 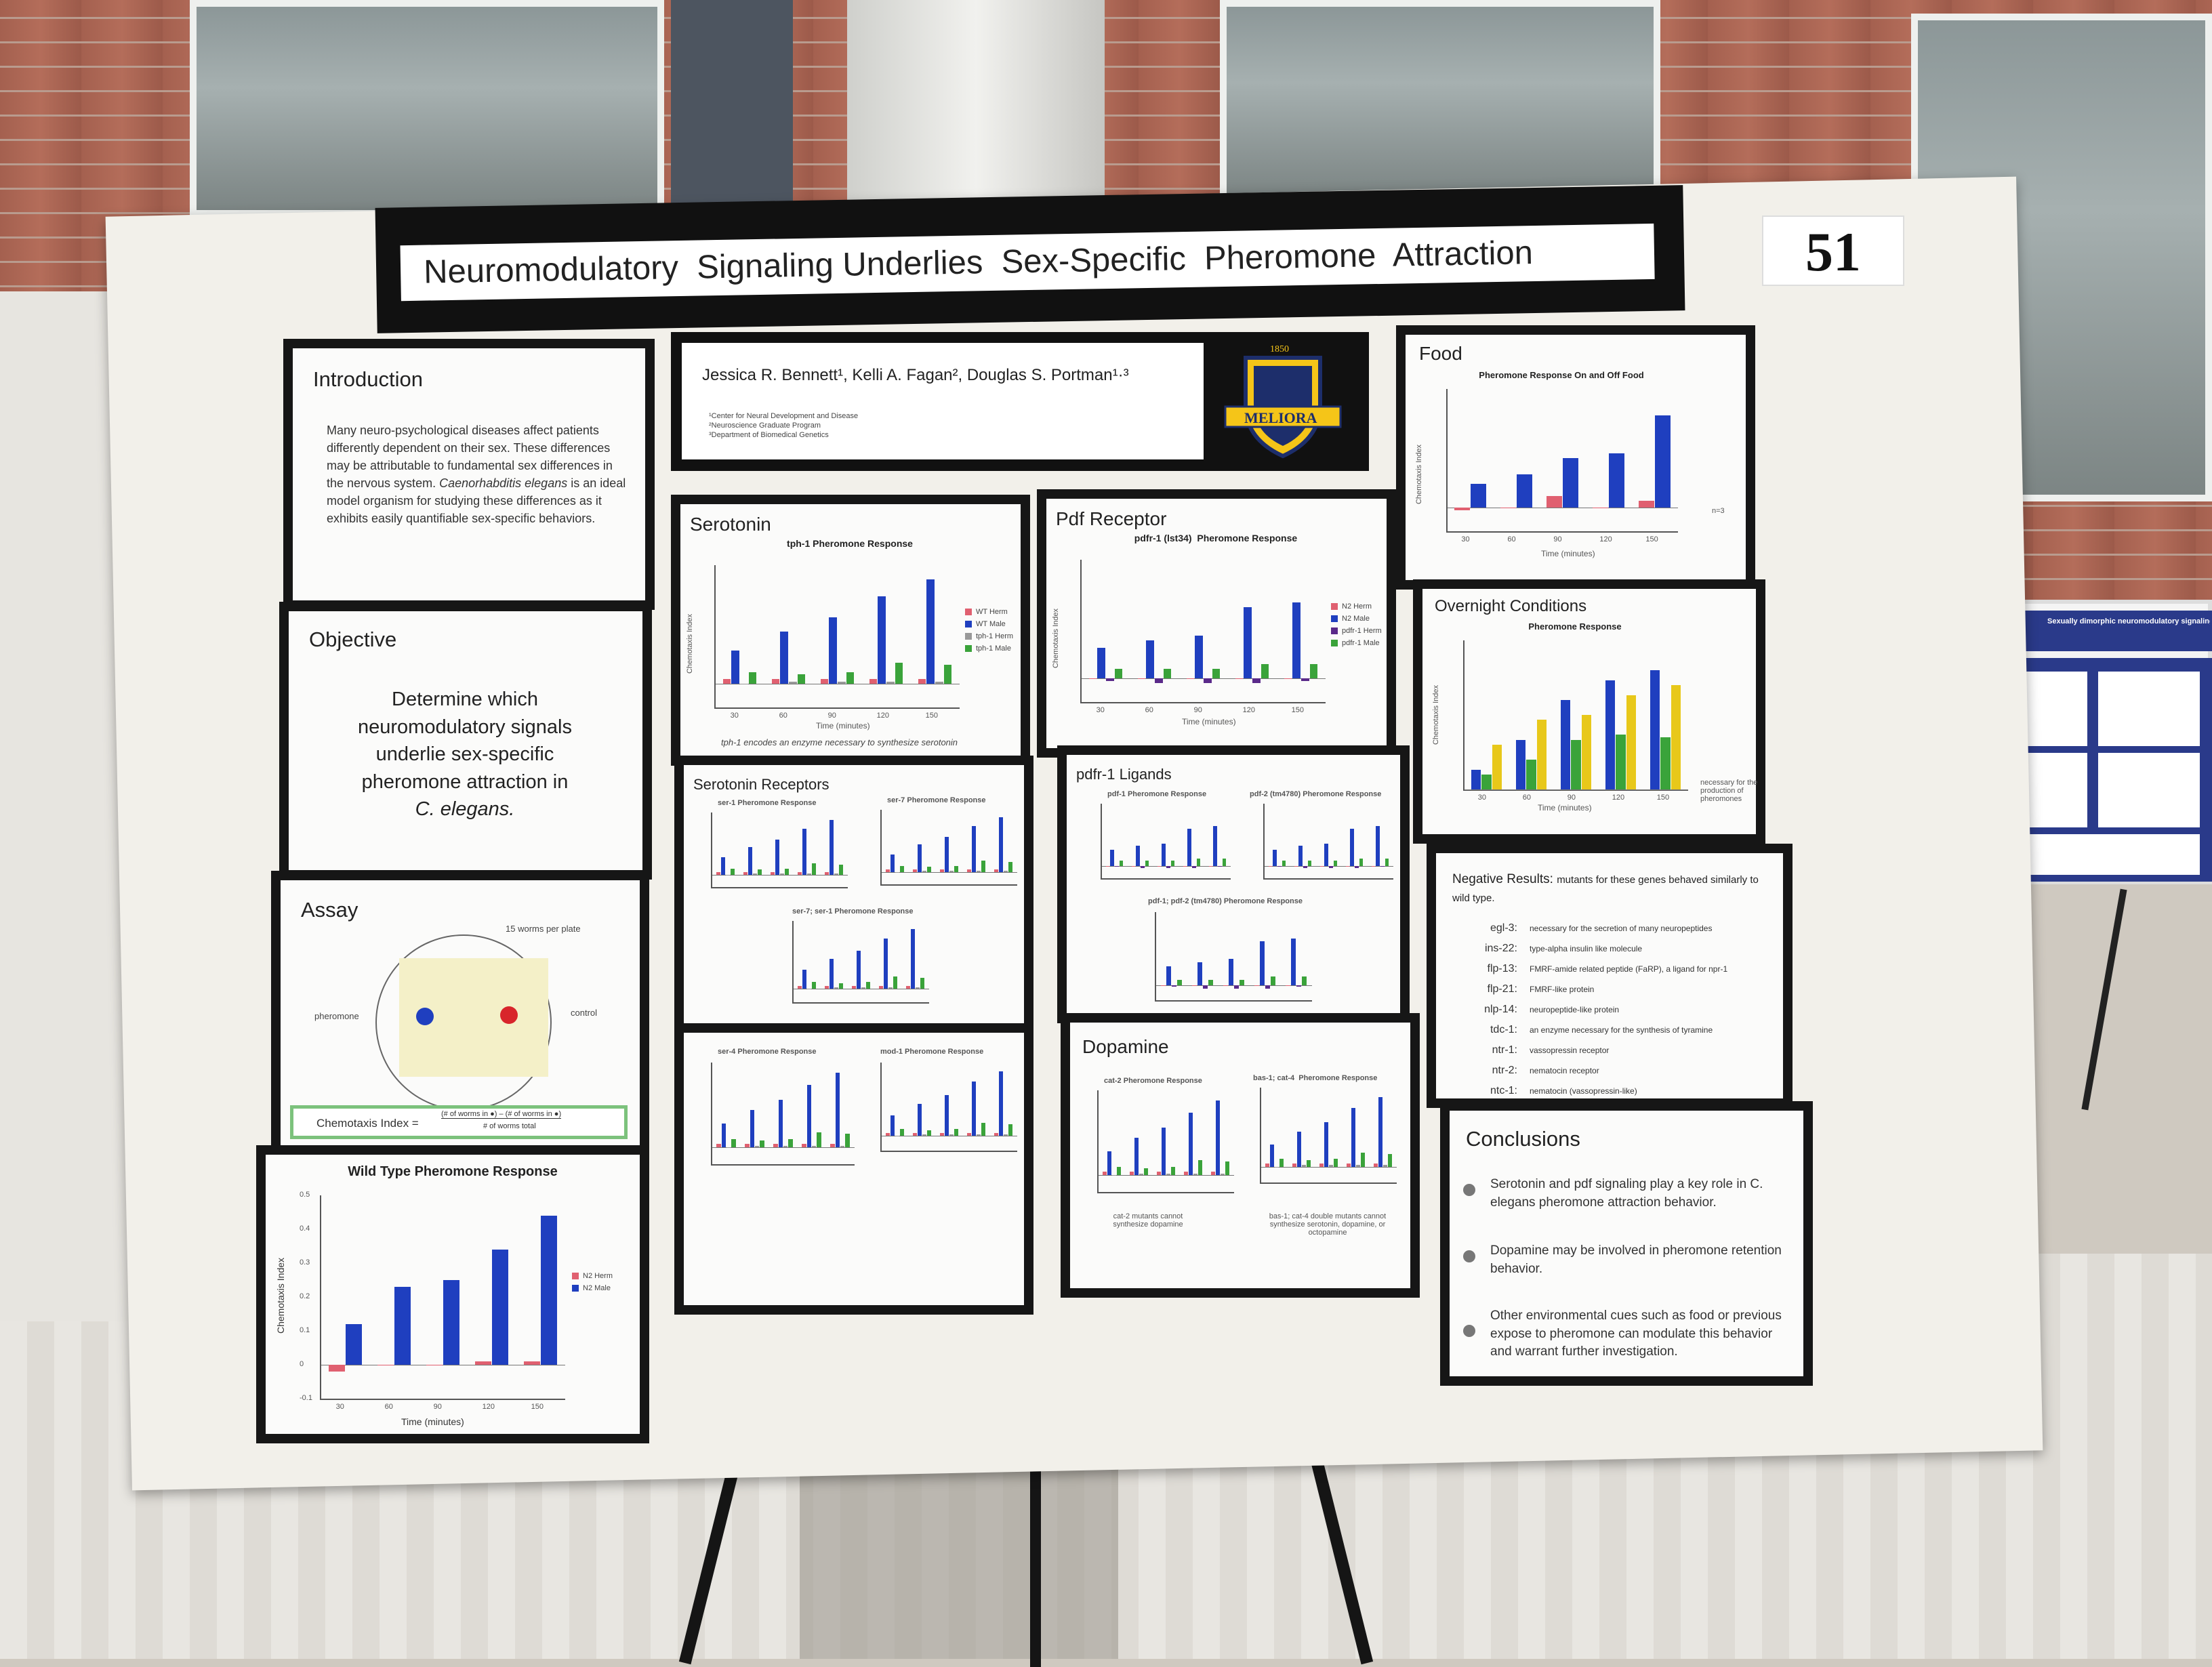 What do you see at coordinates (543, 929) in the screenshot?
I see `assay-worms-label: 15 worms per plate` at bounding box center [543, 929].